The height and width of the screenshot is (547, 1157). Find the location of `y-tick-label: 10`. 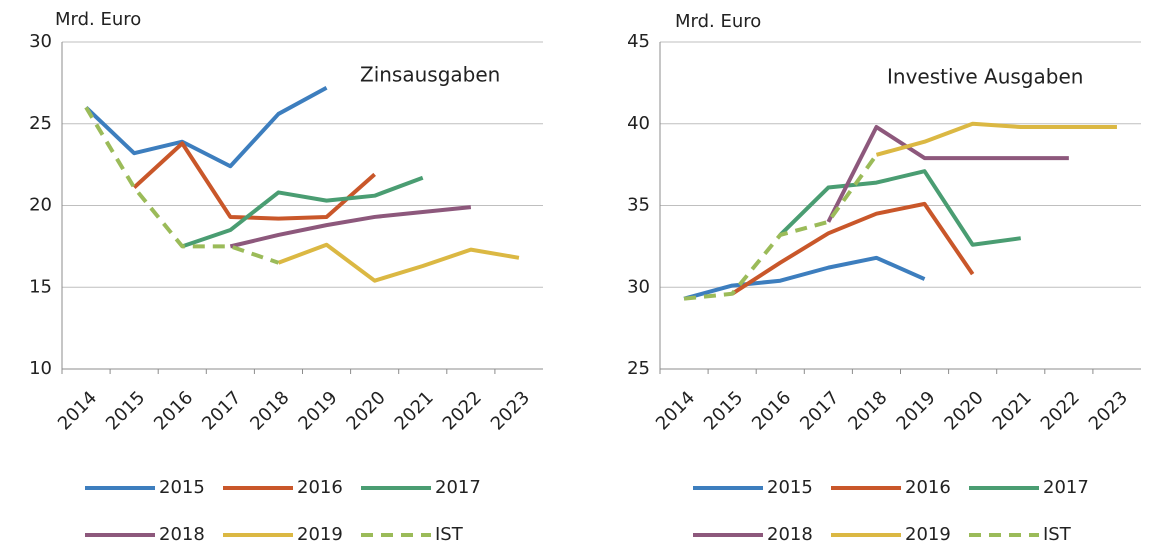

y-tick-label: 10 is located at coordinates (40, 368).